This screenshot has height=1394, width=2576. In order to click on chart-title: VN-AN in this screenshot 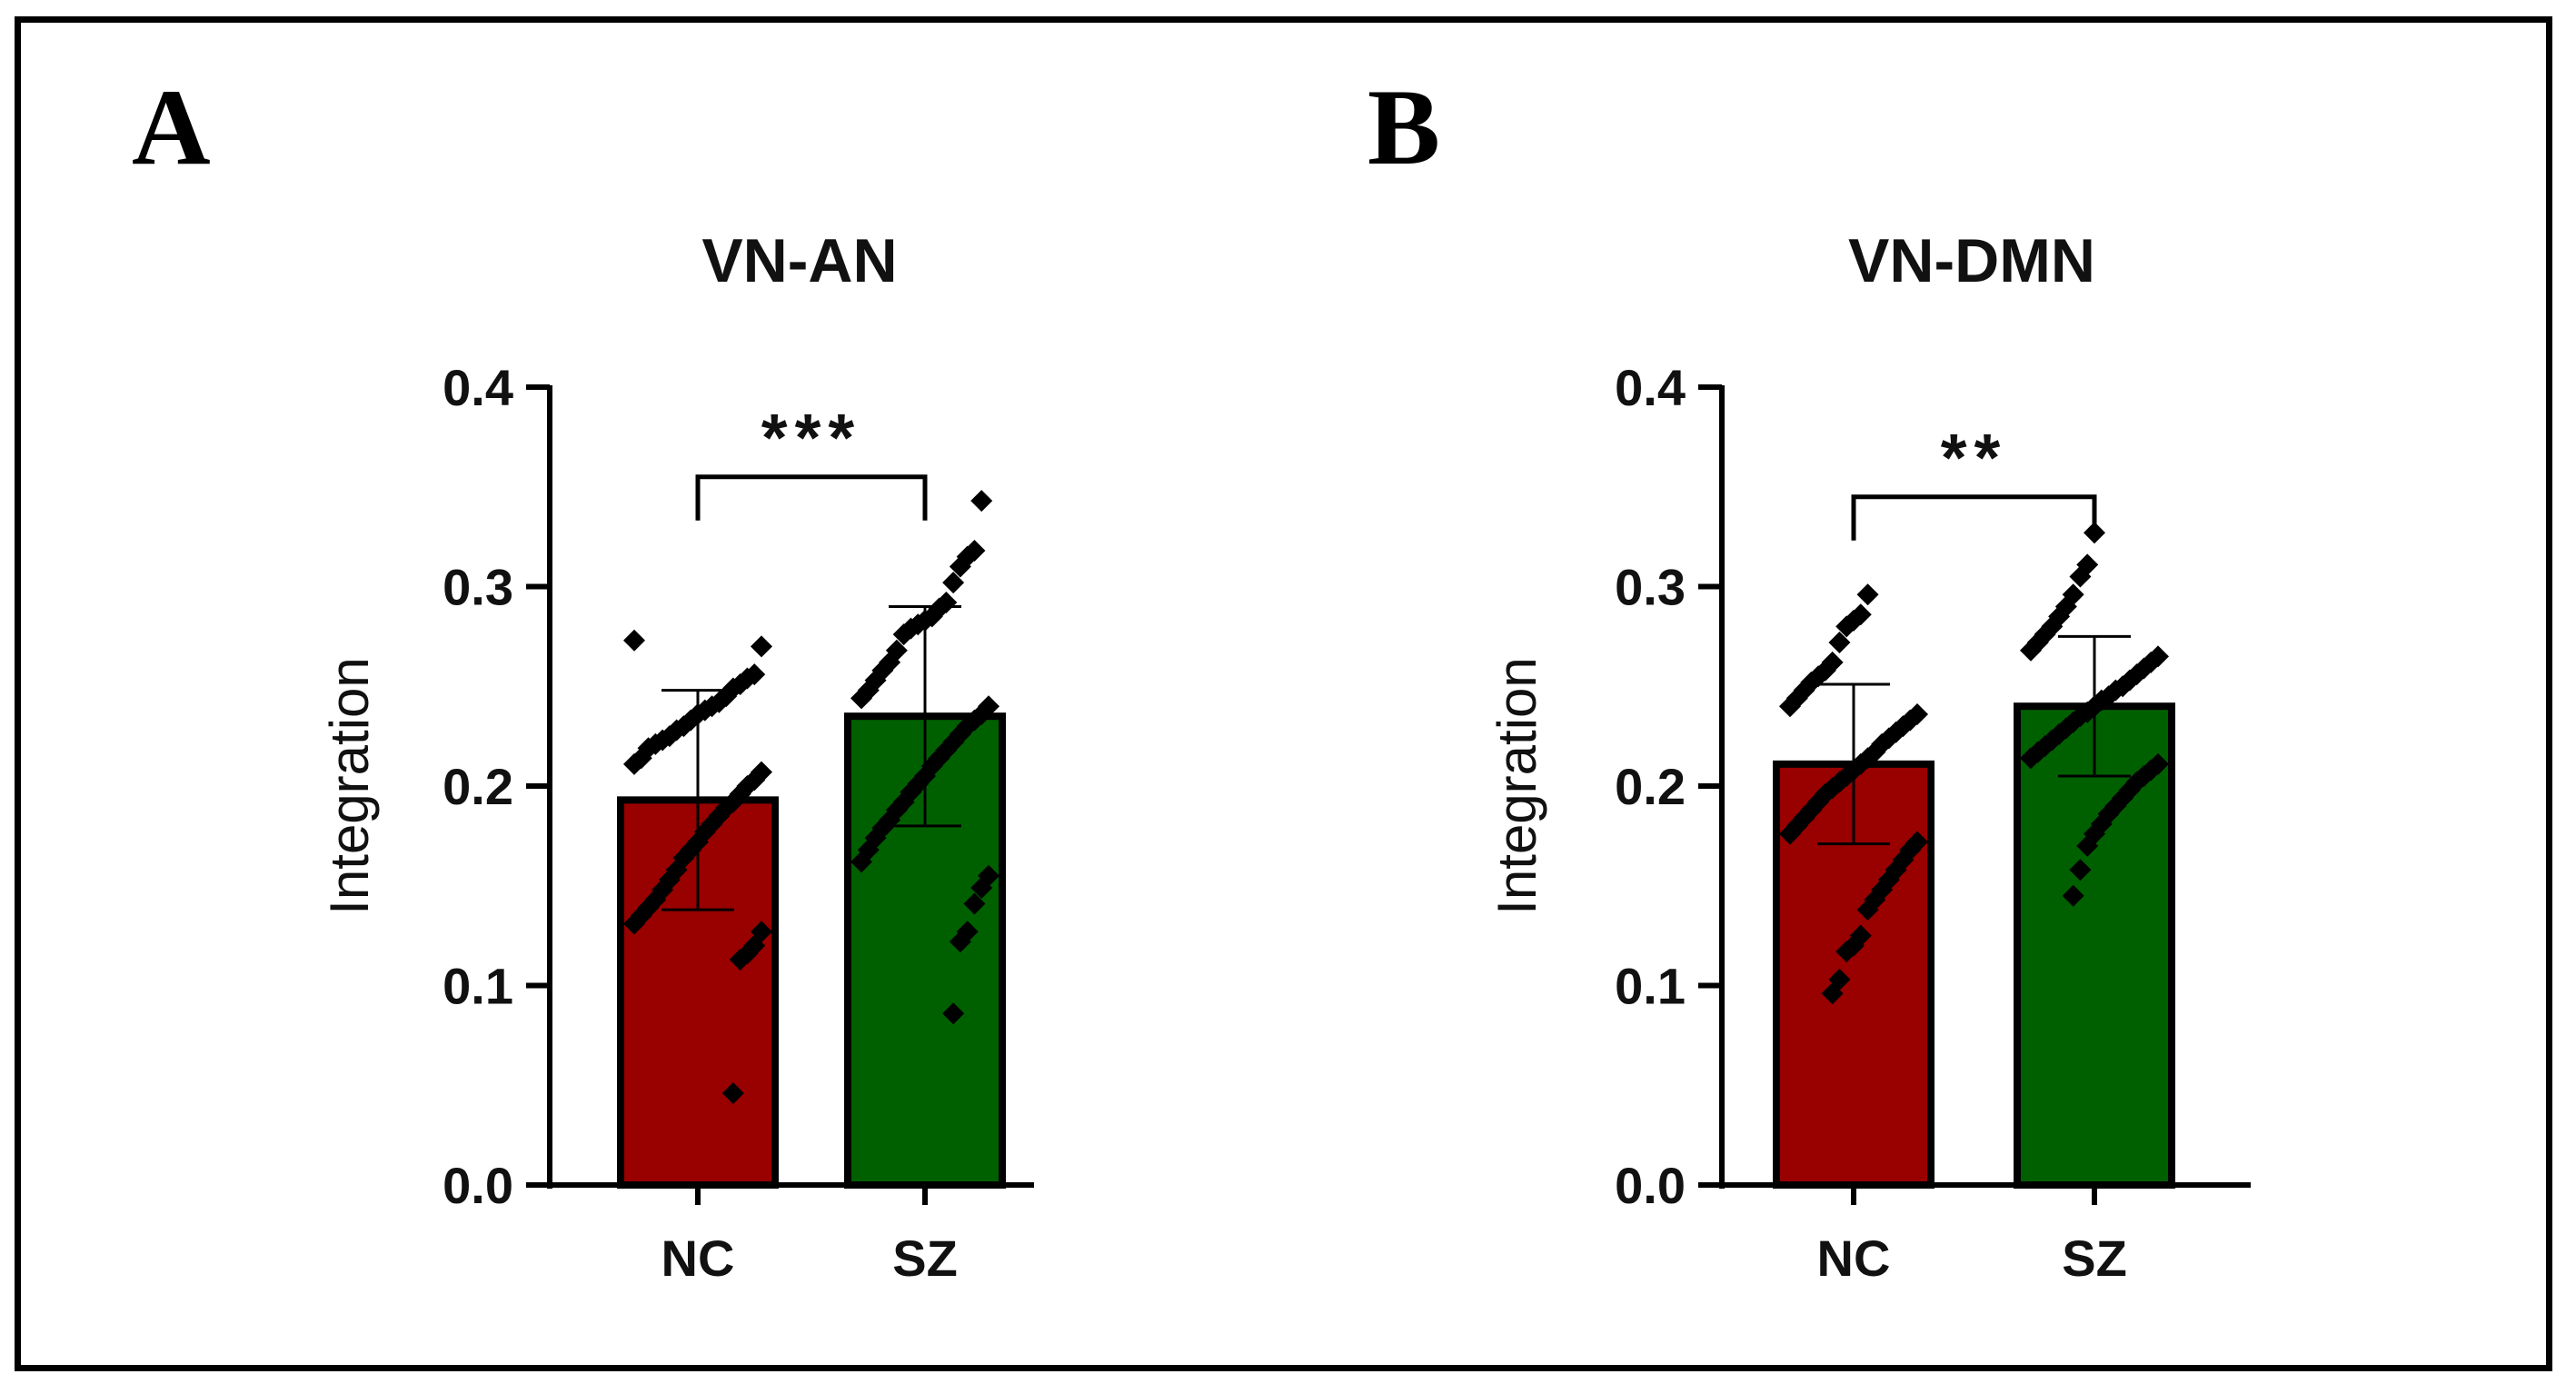, I will do `click(799, 260)`.